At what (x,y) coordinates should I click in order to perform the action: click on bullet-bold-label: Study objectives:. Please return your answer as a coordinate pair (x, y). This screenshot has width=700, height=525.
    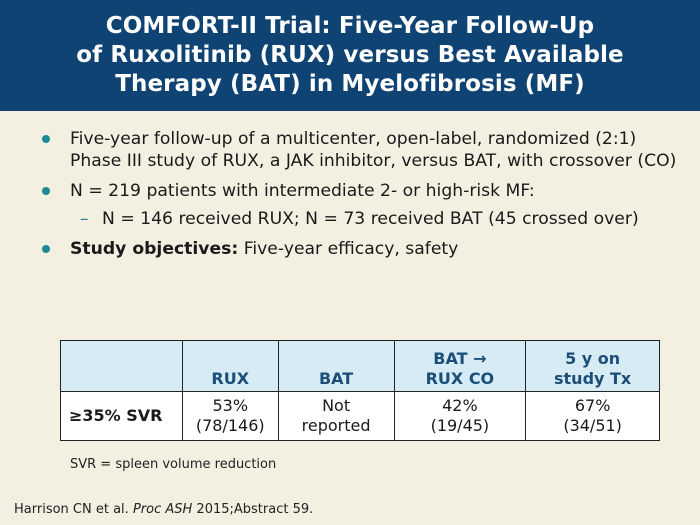
    Looking at the image, I should click on (154, 249).